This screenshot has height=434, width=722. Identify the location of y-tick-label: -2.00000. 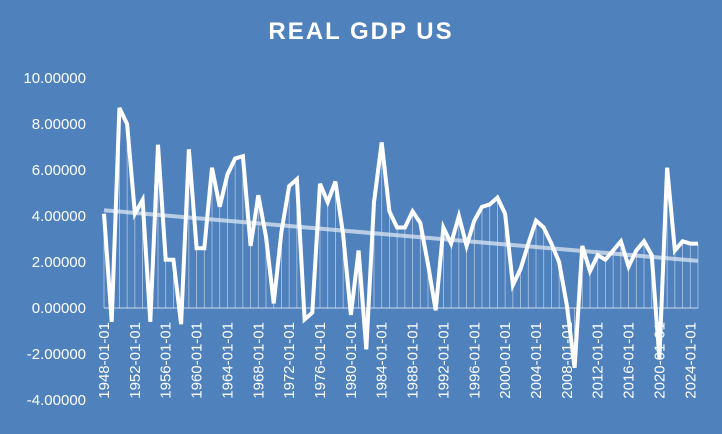
(56, 354).